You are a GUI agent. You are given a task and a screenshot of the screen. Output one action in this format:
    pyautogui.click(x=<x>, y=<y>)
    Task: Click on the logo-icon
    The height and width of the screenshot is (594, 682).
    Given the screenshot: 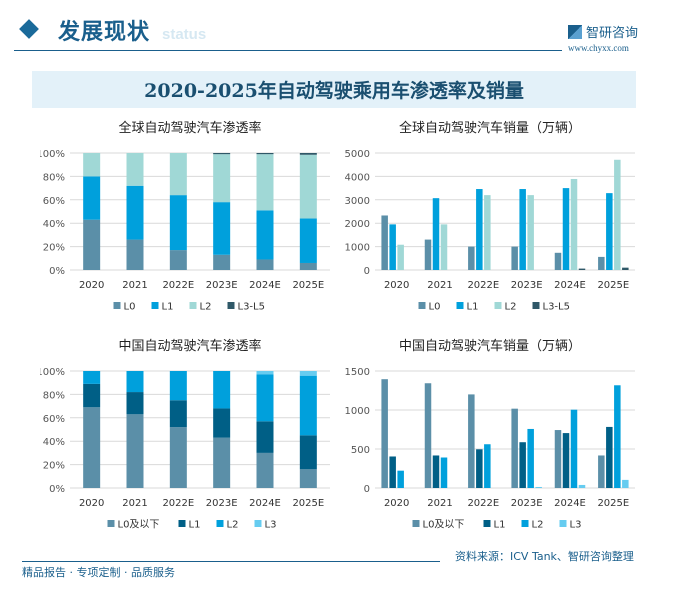 What is the action you would take?
    pyautogui.click(x=575, y=31)
    